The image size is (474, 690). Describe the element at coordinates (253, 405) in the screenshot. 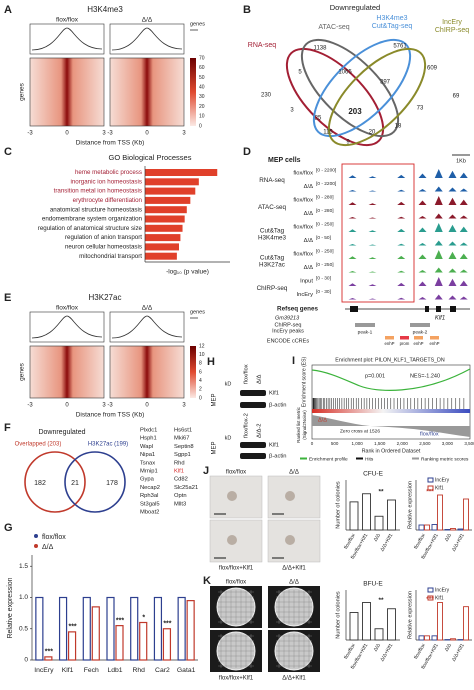

I see `blot-band` at that location.